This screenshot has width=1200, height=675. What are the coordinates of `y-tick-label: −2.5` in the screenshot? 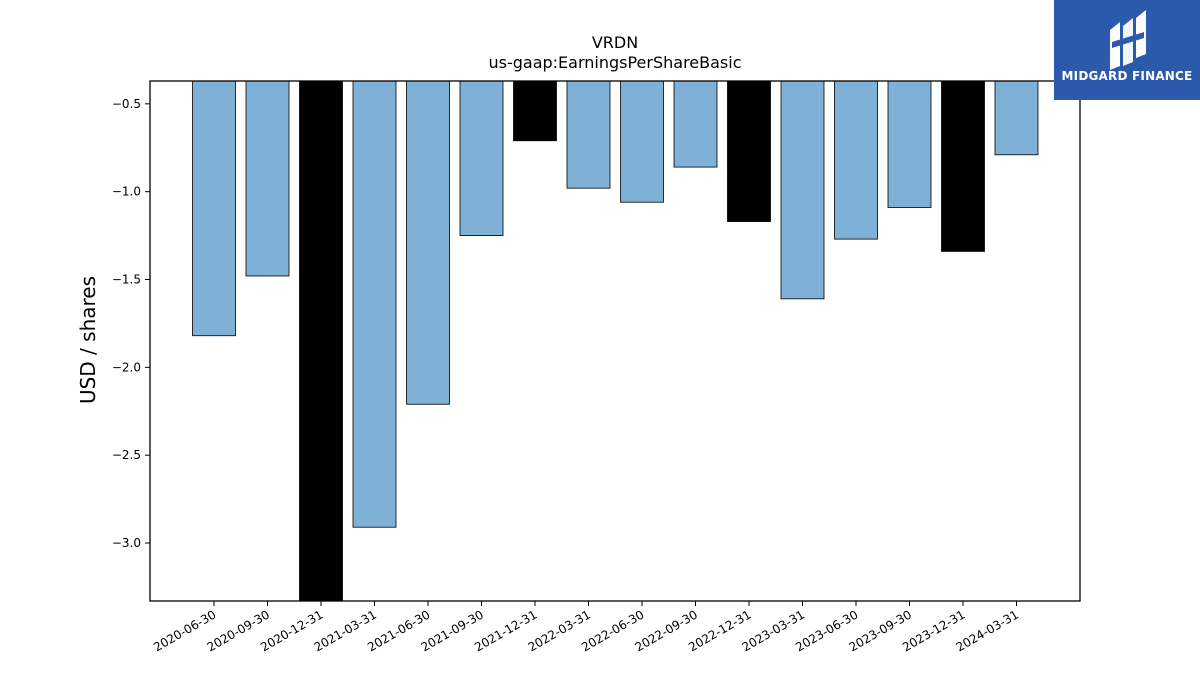 It's located at (126, 455).